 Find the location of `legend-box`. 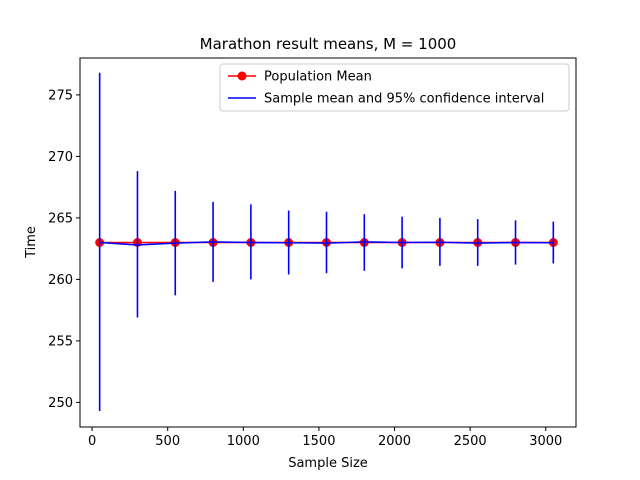

legend-box is located at coordinates (394, 87).